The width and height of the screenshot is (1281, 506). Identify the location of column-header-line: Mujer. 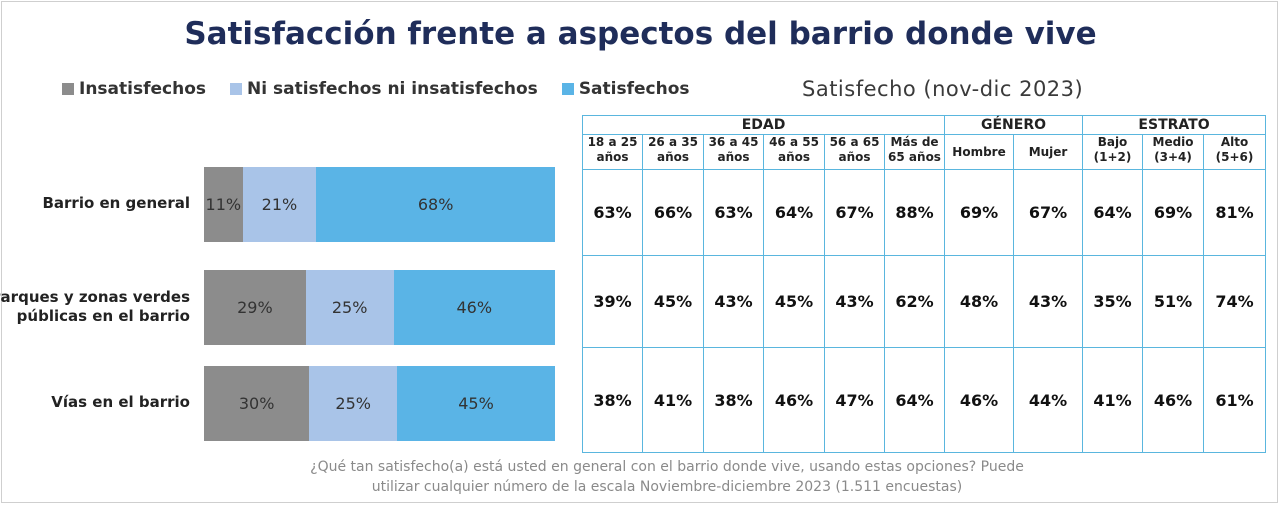
(1048, 151).